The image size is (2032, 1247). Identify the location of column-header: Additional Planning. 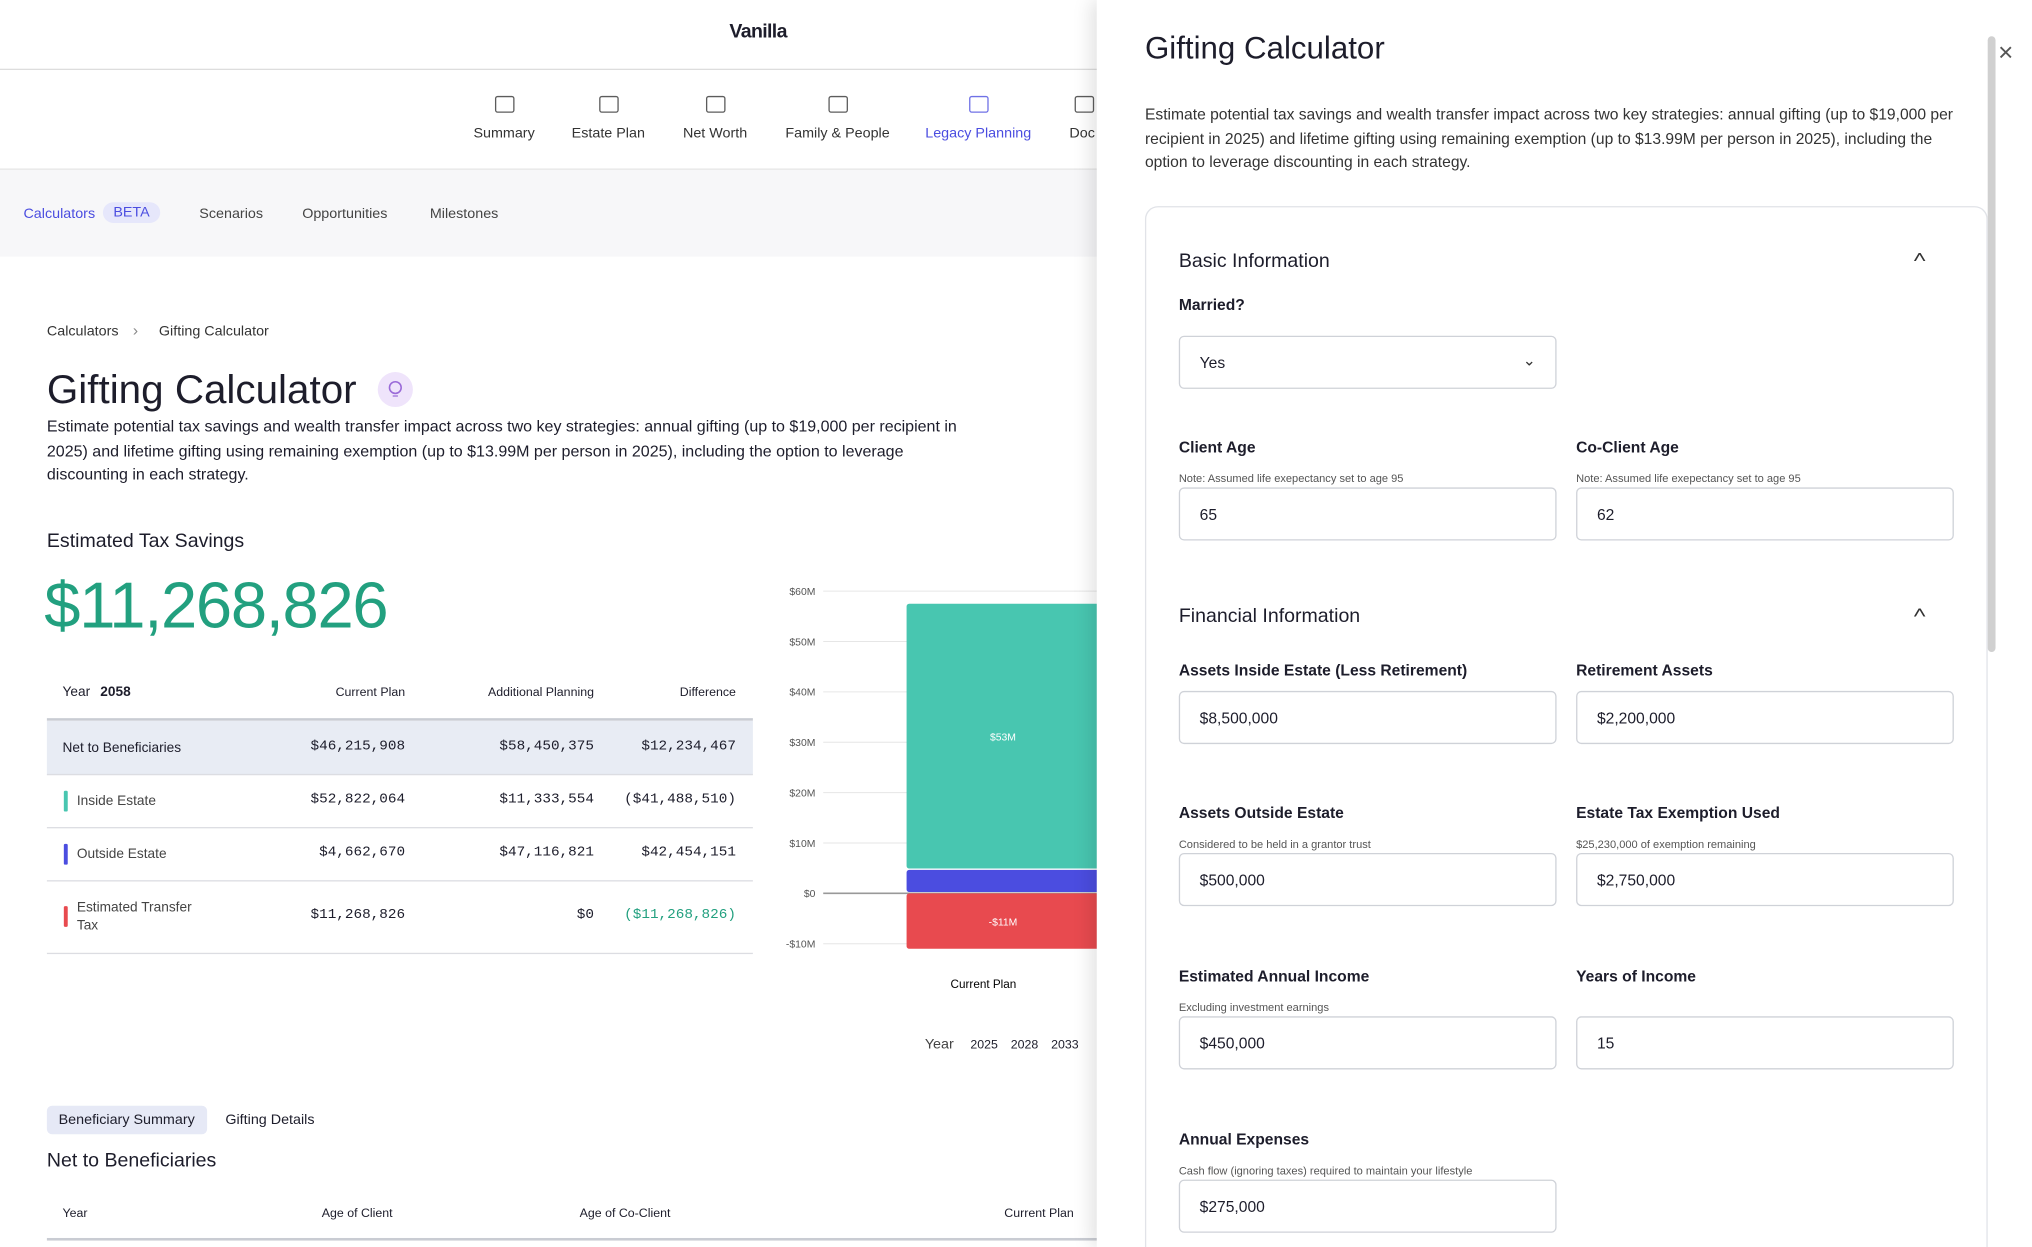
(541, 693).